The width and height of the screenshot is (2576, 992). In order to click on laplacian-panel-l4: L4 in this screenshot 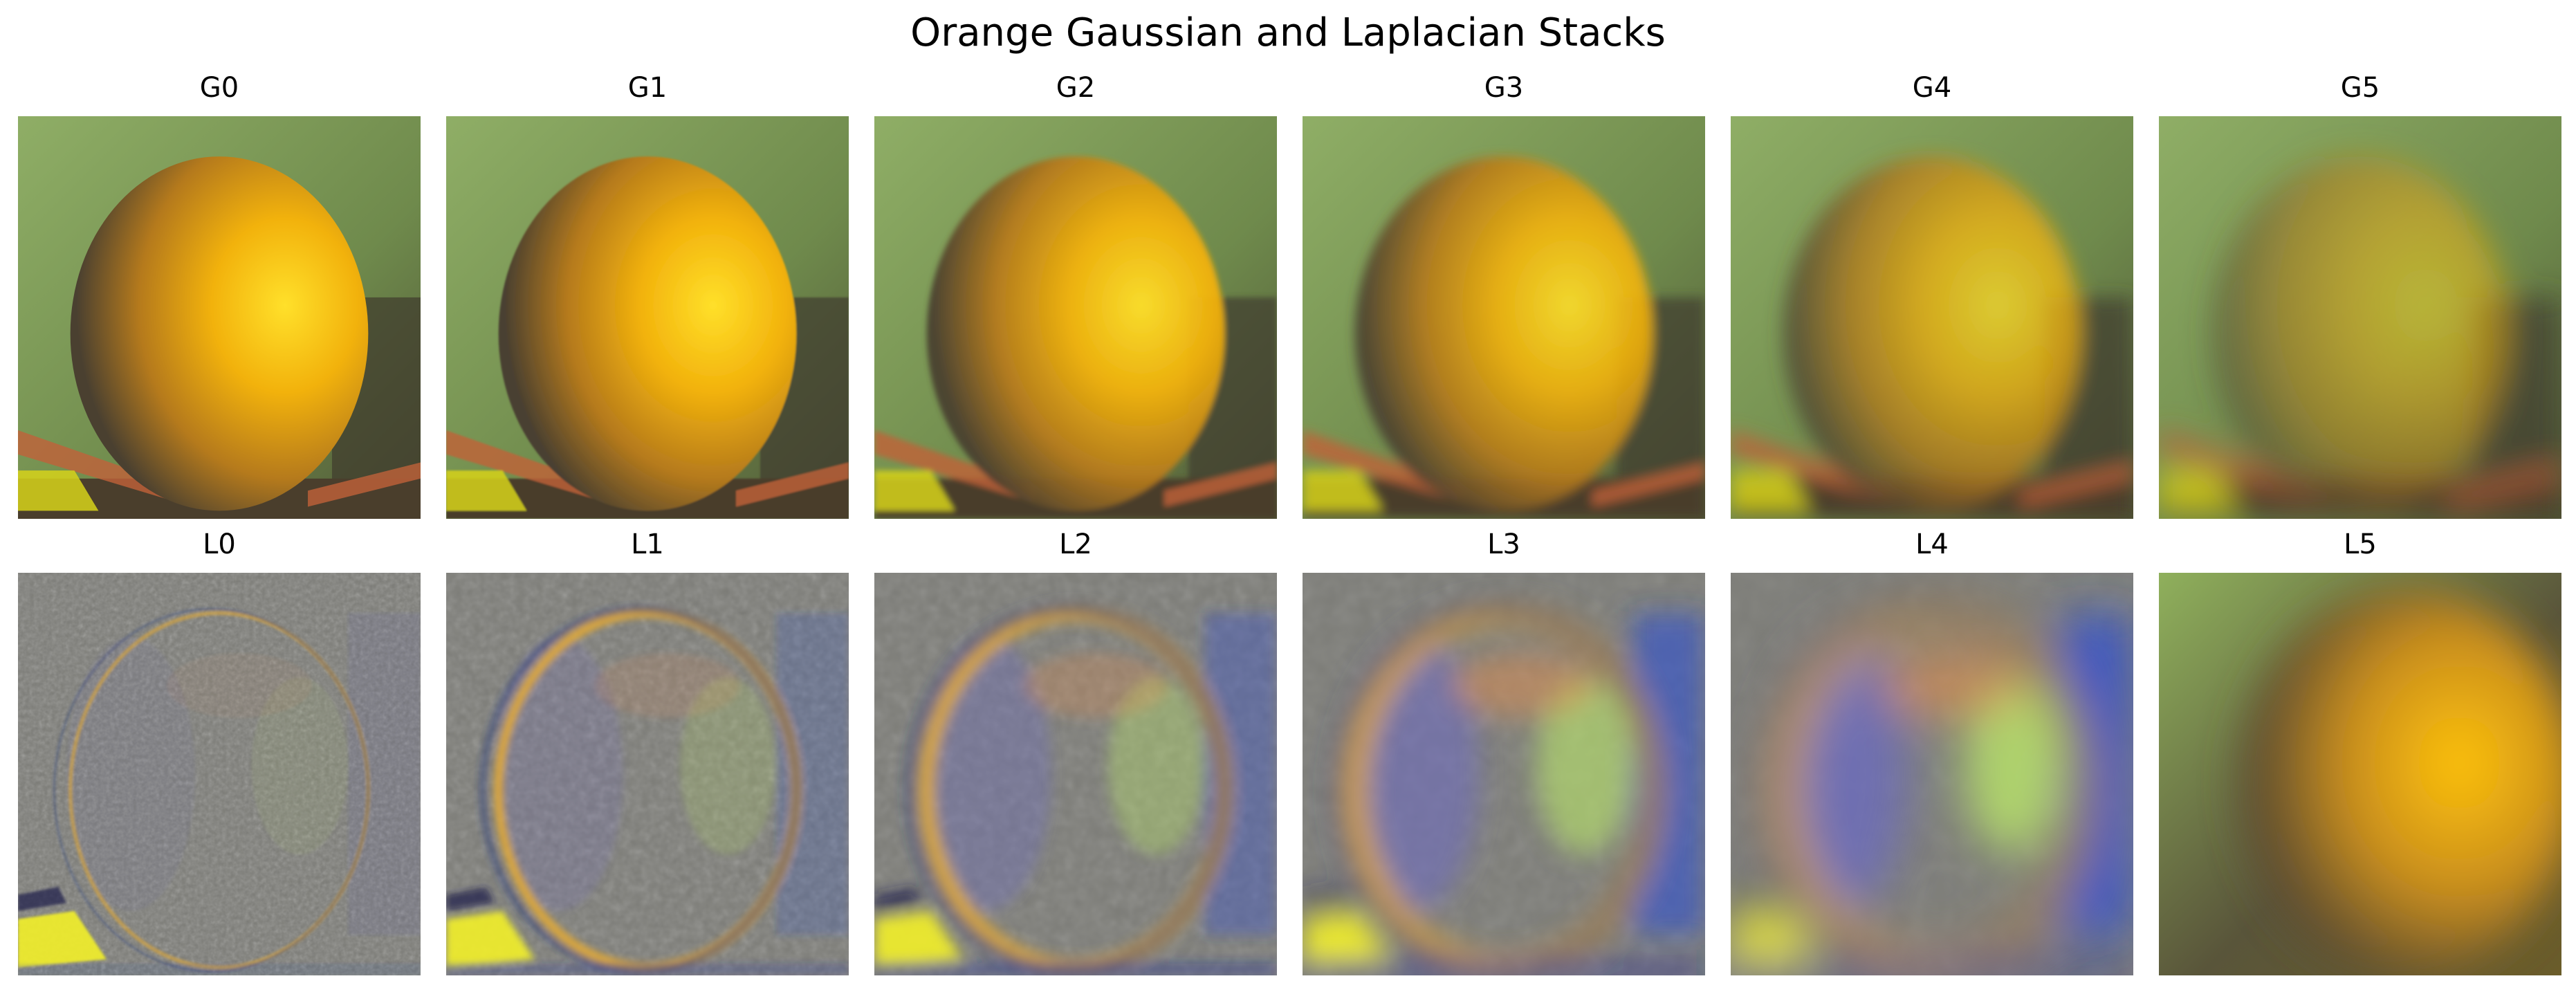, I will do `click(1932, 751)`.